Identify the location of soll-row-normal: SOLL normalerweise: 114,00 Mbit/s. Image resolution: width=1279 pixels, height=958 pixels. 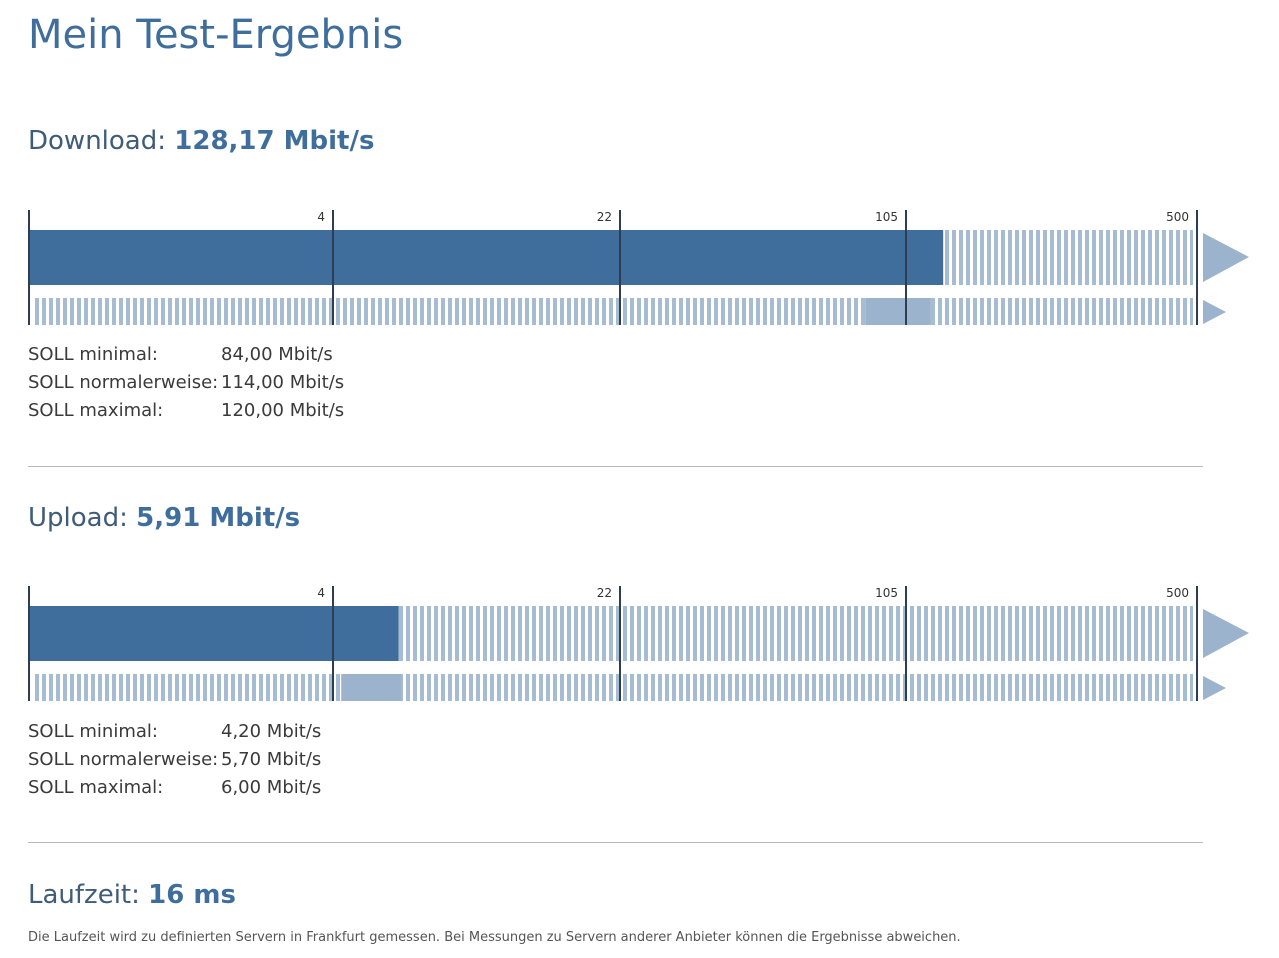
(186, 383).